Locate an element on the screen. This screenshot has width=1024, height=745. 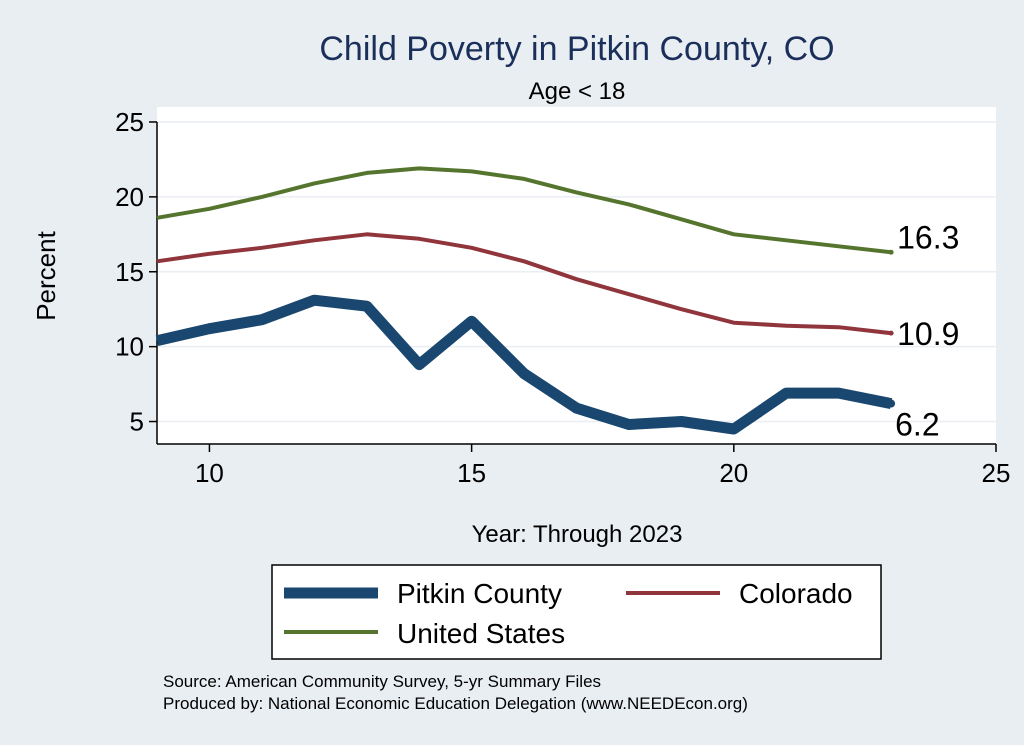
legend-label-colorado: Colorado is located at coordinates (796, 593).